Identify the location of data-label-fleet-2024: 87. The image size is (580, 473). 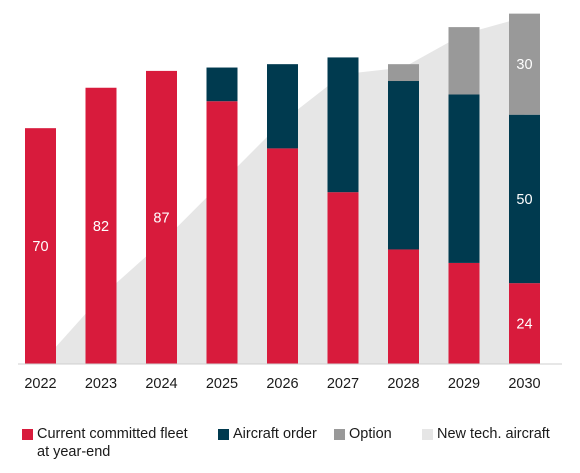
(161, 218).